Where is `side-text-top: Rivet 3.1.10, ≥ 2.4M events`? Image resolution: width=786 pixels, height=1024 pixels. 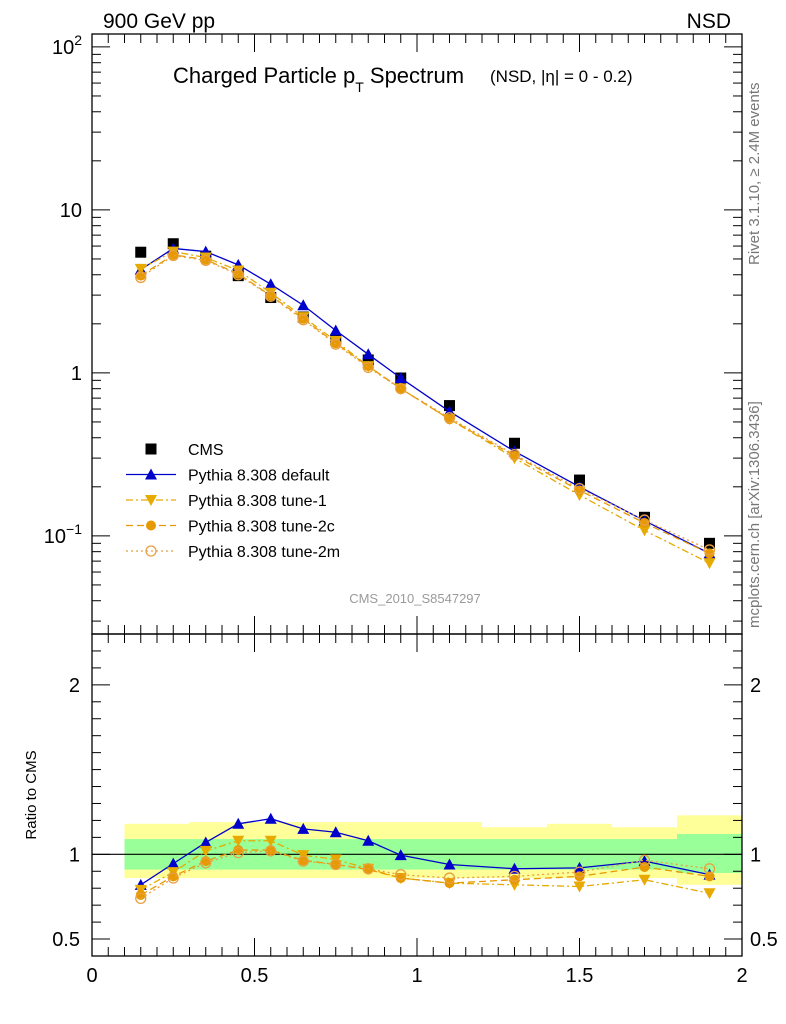
side-text-top: Rivet 3.1.10, ≥ 2.4M events is located at coordinates (754, 174).